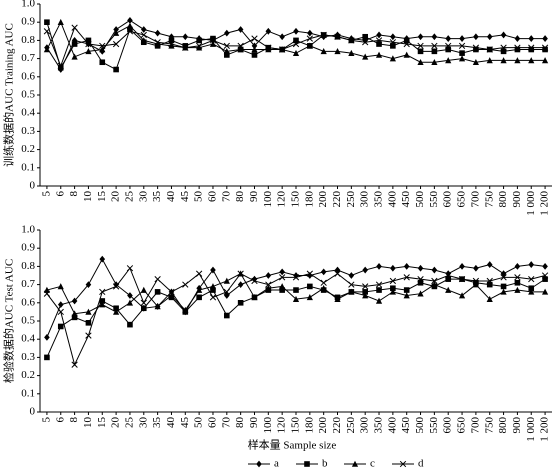 The width and height of the screenshot is (559, 472). I want to click on x-tick-label: 120, so click(282, 199).